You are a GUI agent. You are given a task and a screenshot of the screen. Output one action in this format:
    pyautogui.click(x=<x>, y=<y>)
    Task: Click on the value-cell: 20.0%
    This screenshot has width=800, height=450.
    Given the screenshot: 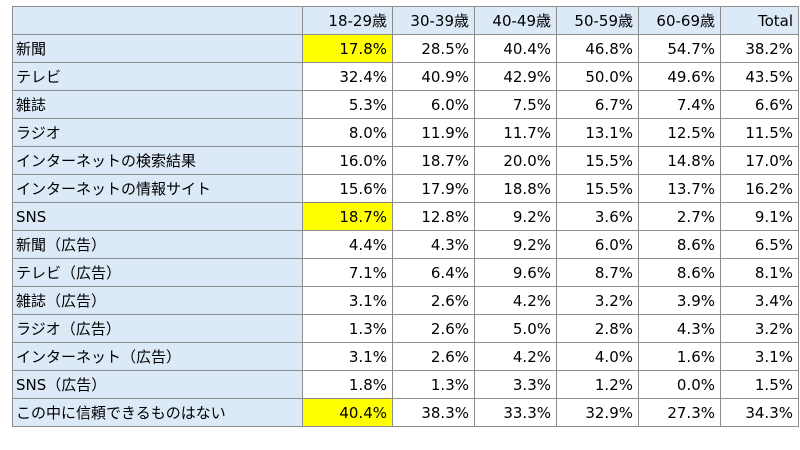 What is the action you would take?
    pyautogui.click(x=515, y=160)
    